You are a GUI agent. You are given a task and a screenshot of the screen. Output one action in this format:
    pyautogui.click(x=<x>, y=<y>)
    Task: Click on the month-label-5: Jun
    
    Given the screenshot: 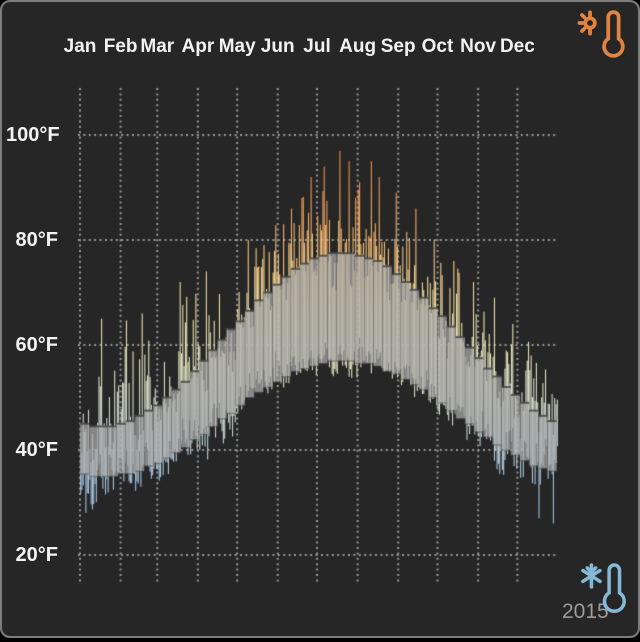 What is the action you would take?
    pyautogui.click(x=277, y=46)
    